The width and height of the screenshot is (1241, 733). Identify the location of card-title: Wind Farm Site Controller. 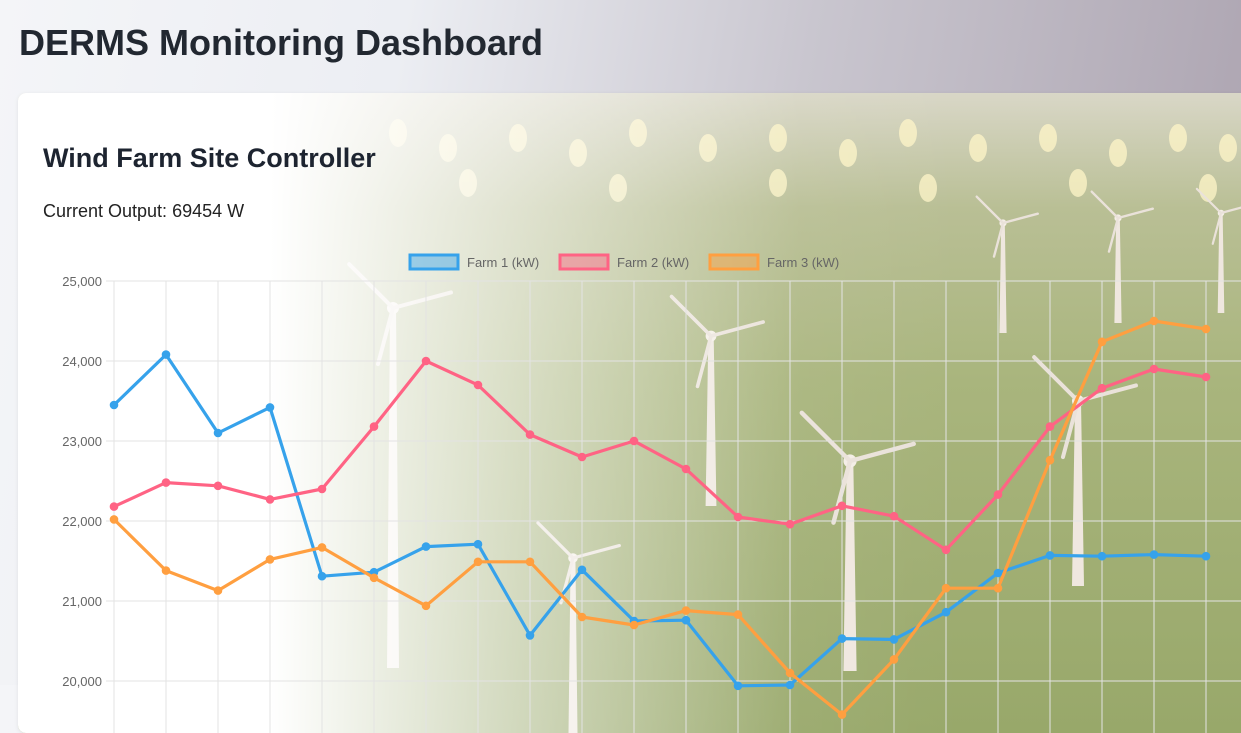
(209, 158).